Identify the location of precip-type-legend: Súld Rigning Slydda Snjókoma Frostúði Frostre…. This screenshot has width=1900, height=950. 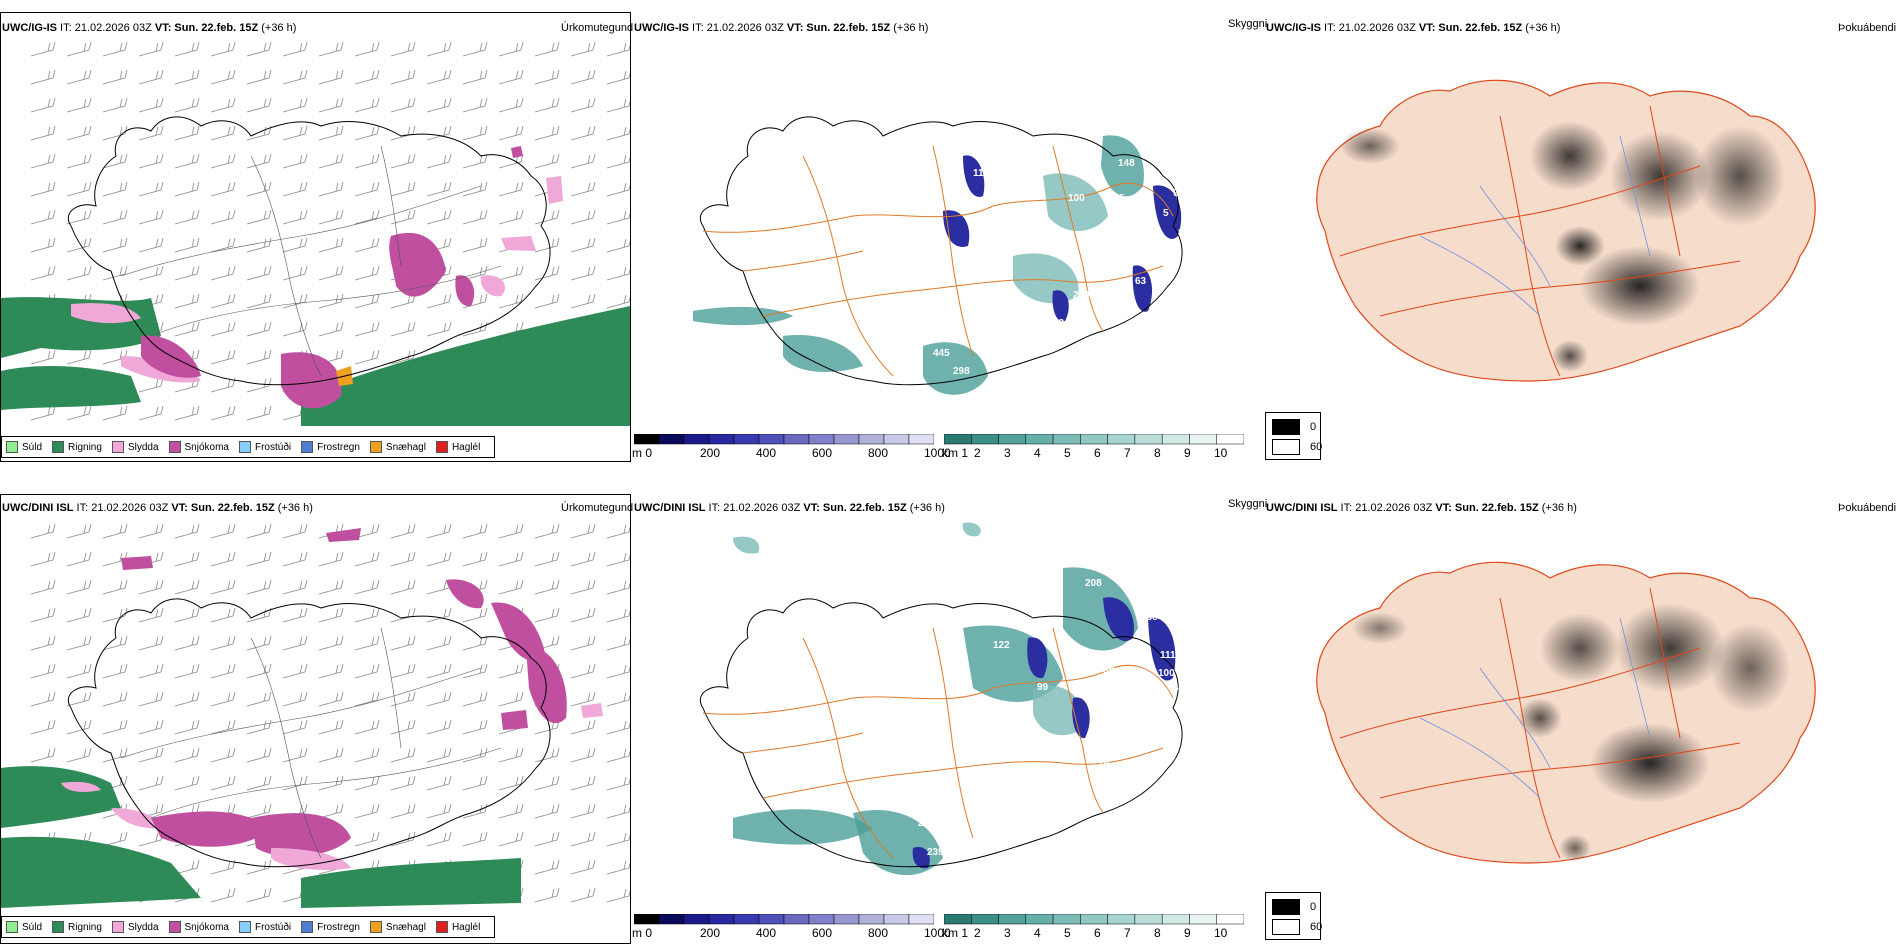
(248, 447).